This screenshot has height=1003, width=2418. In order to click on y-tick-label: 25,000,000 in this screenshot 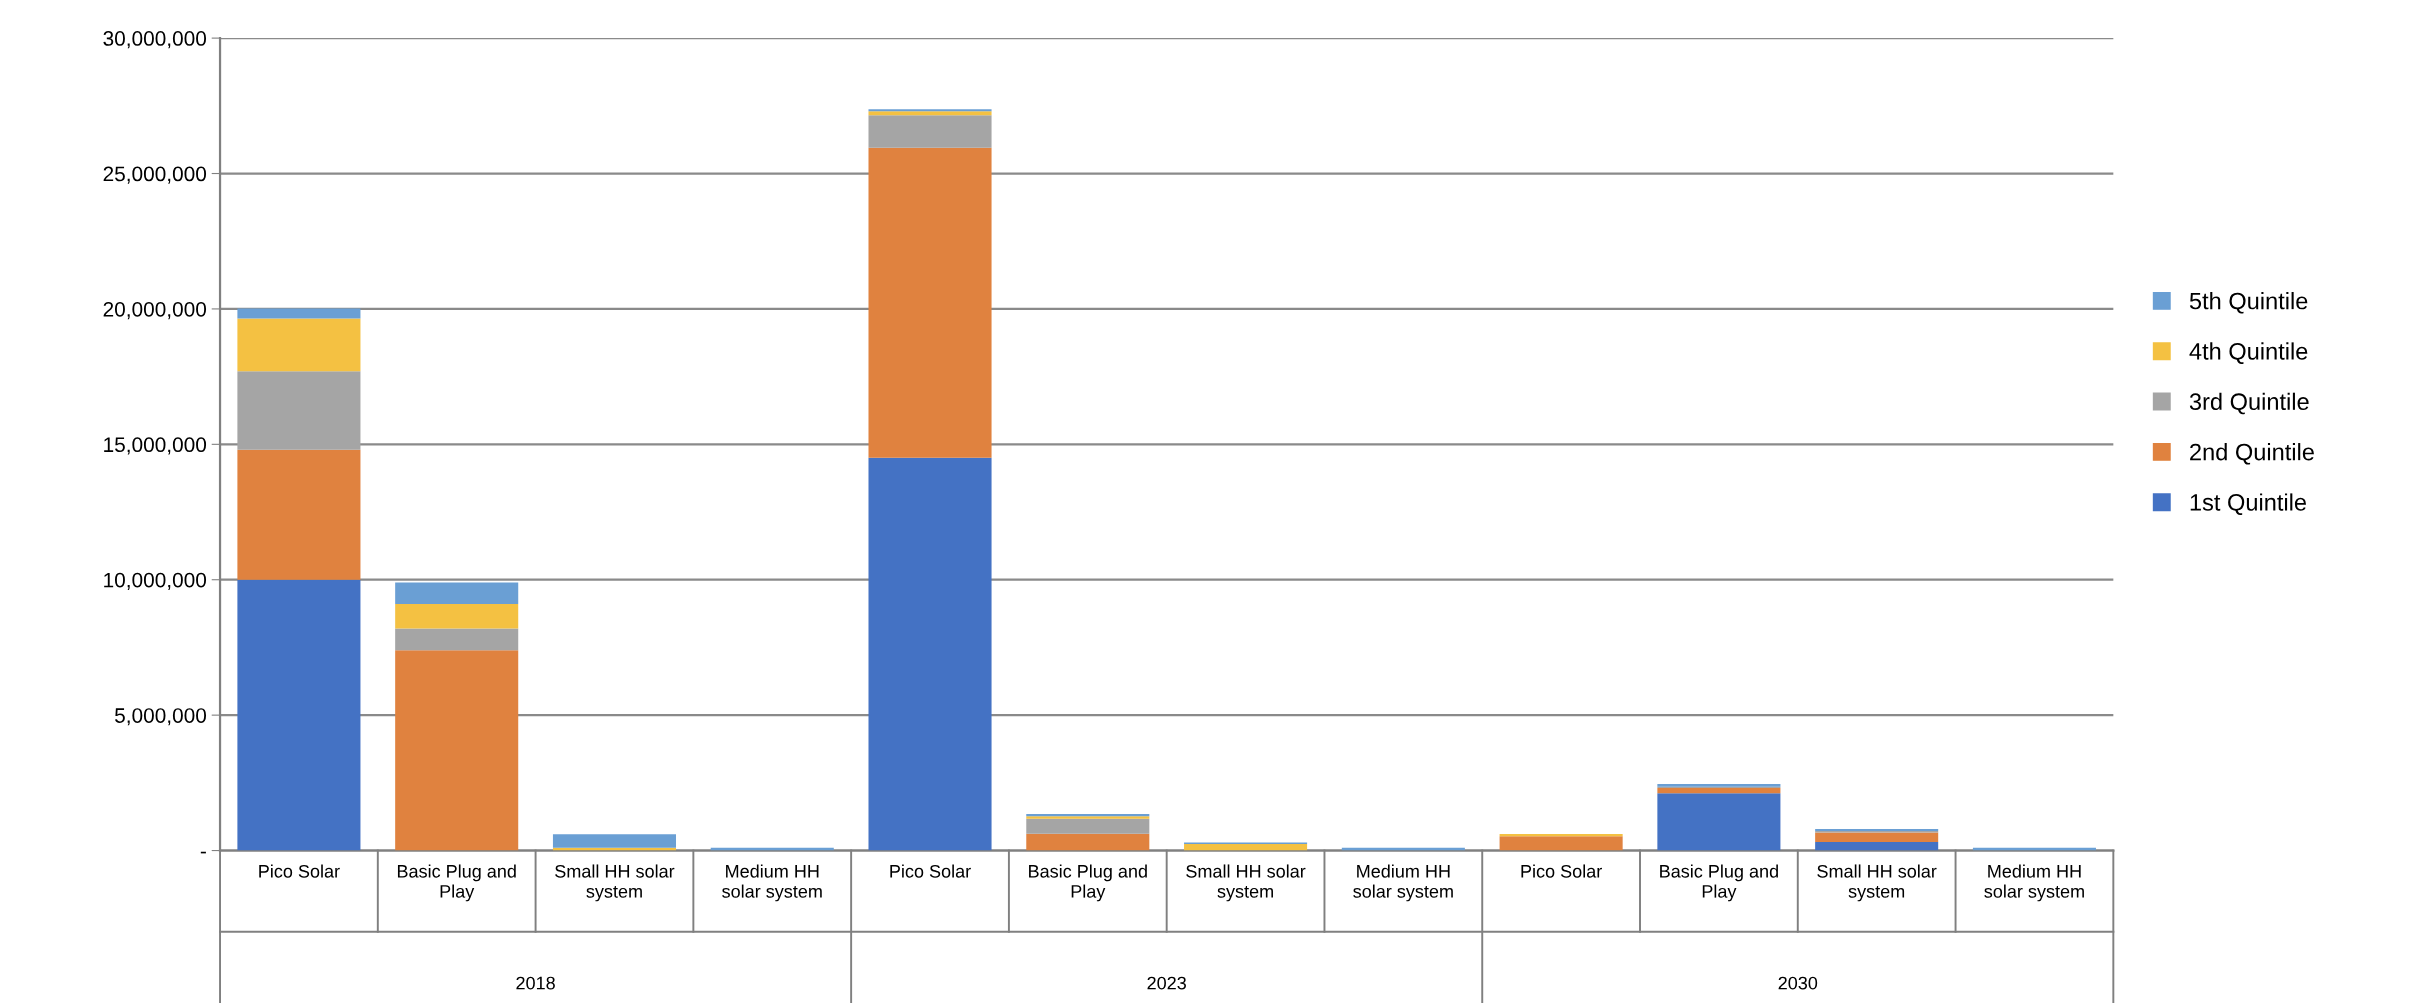, I will do `click(155, 175)`.